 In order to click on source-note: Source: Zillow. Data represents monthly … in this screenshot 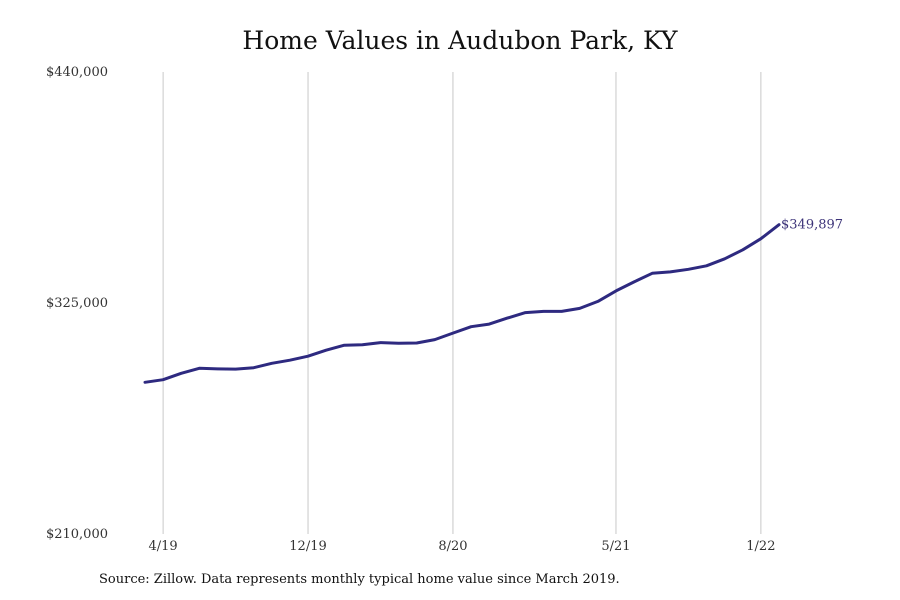, I will do `click(359, 579)`.